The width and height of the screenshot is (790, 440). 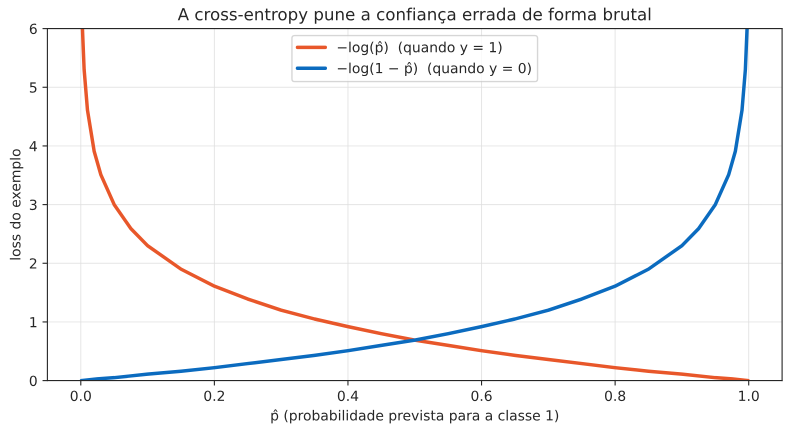 What do you see at coordinates (414, 16) in the screenshot?
I see `chart-title: A cross-entropy pune a confiança errada de forma brutal` at bounding box center [414, 16].